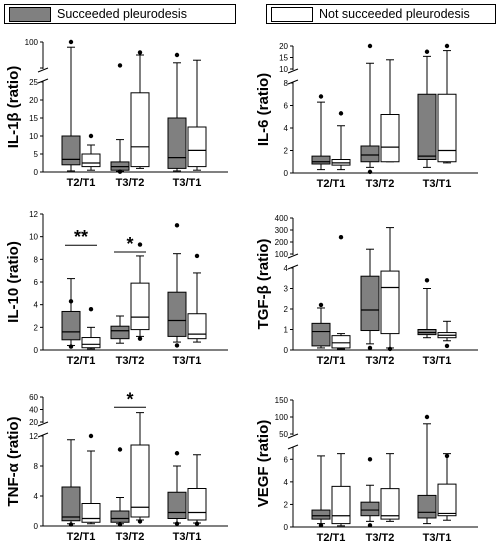 This screenshot has height=550, width=497. What do you see at coordinates (282, 230) in the screenshot?
I see `y-tick-label: 300` at bounding box center [282, 230].